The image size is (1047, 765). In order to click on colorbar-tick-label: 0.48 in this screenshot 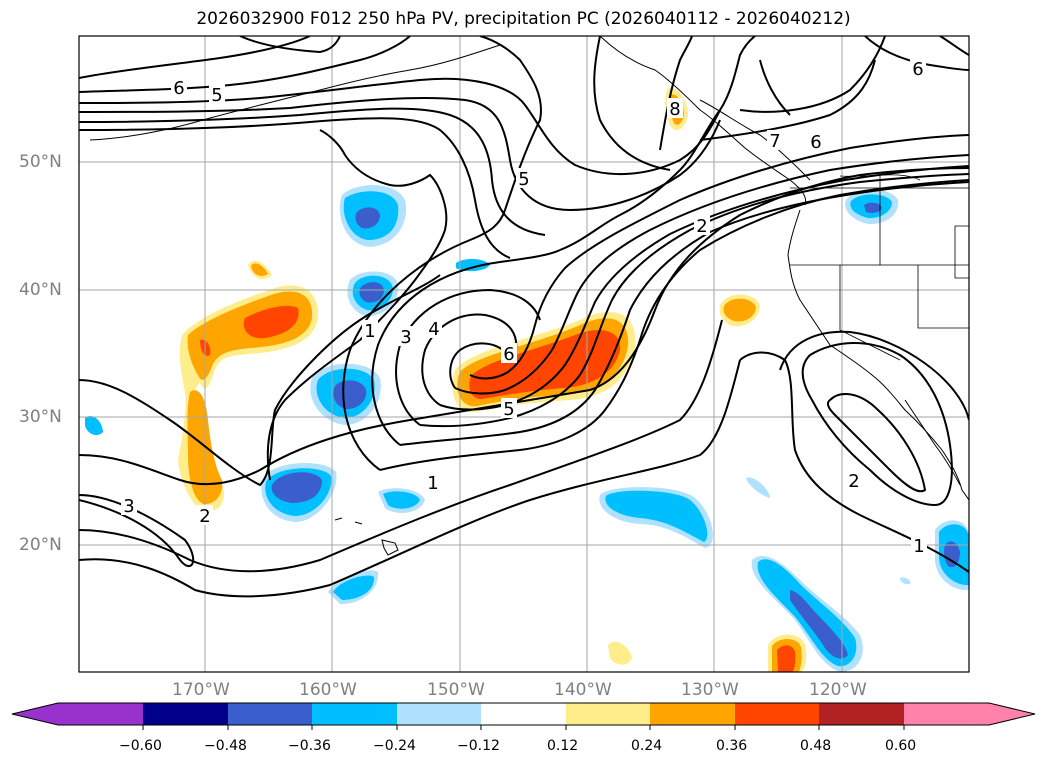, I will do `click(816, 746)`.